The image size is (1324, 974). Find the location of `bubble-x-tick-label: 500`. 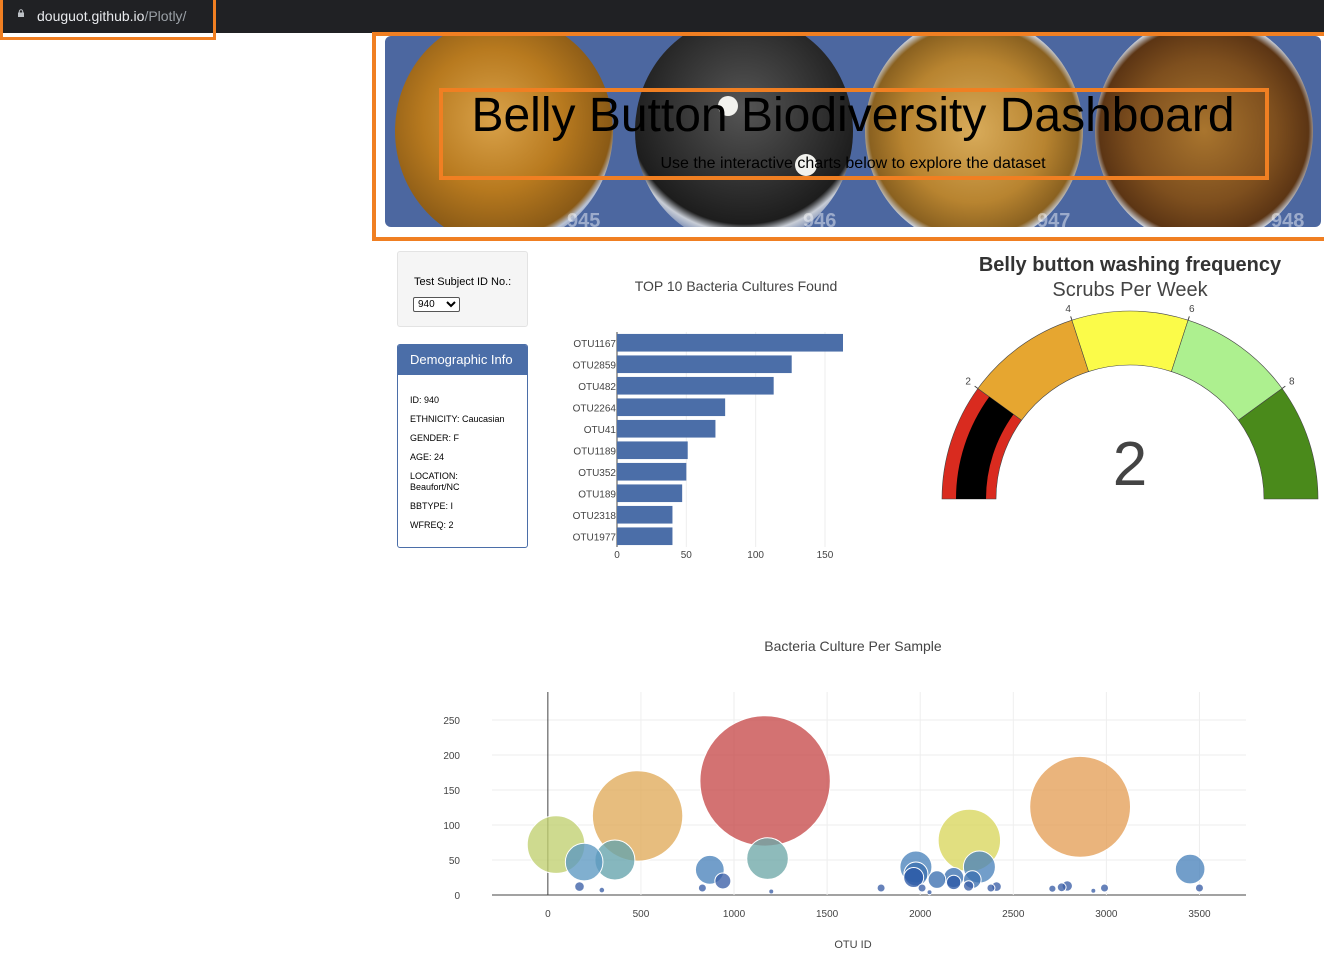

bubble-x-tick-label: 500 is located at coordinates (641, 914).